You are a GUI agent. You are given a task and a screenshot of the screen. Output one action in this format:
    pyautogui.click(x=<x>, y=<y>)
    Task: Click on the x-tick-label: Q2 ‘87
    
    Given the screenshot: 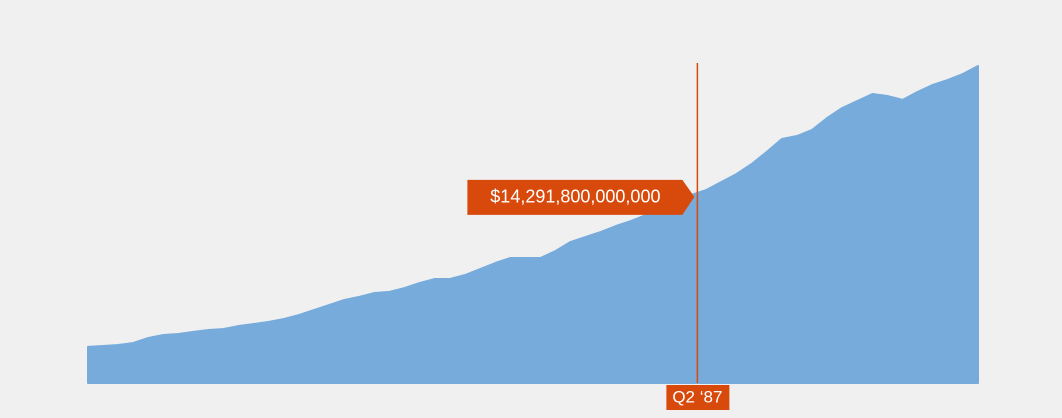 What is the action you would take?
    pyautogui.click(x=697, y=396)
    